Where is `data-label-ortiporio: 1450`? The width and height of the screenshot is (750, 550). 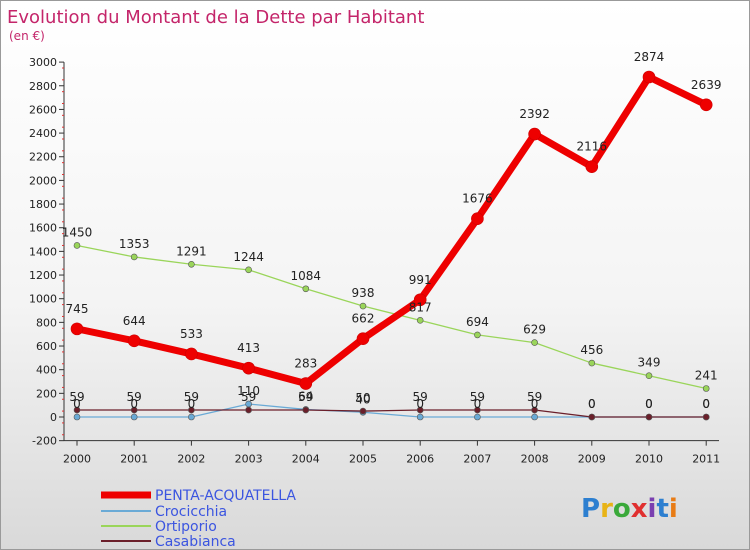
data-label-ortiporio: 1450 is located at coordinates (77, 232).